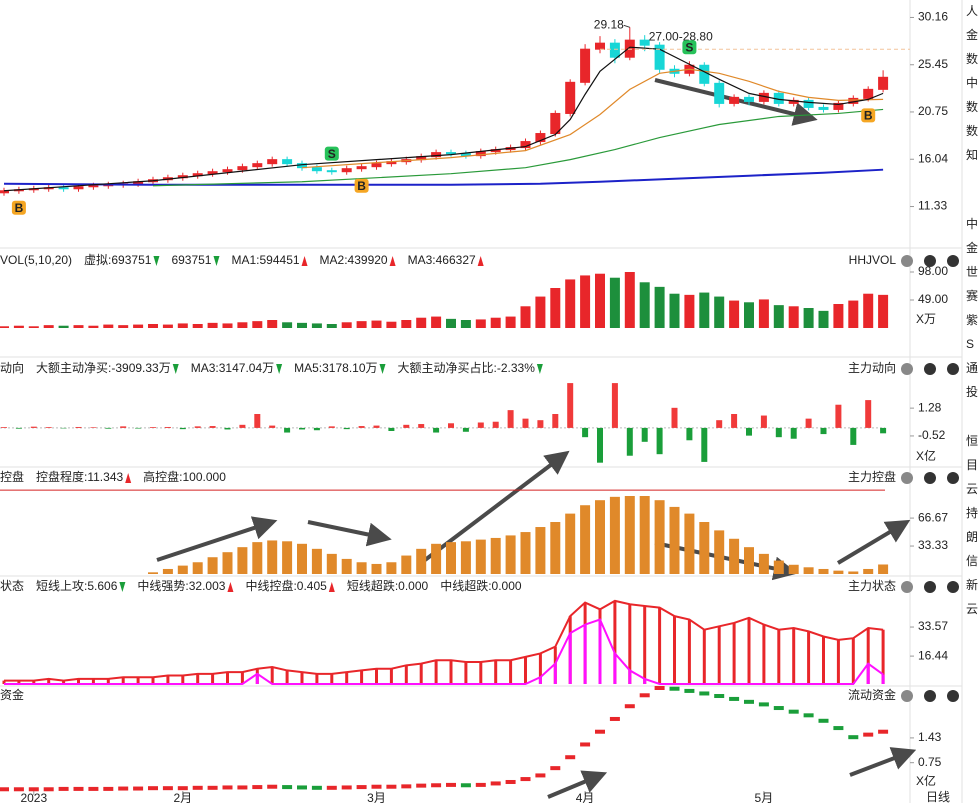  I want to click on sidebar-text: 投, so click(972, 391).